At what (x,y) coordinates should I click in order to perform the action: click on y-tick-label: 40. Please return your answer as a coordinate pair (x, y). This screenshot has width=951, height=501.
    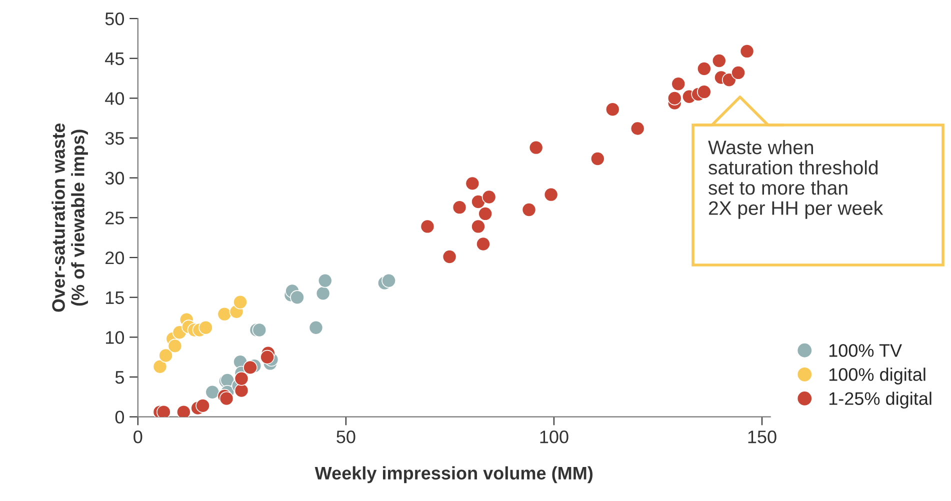
    Looking at the image, I should click on (114, 98).